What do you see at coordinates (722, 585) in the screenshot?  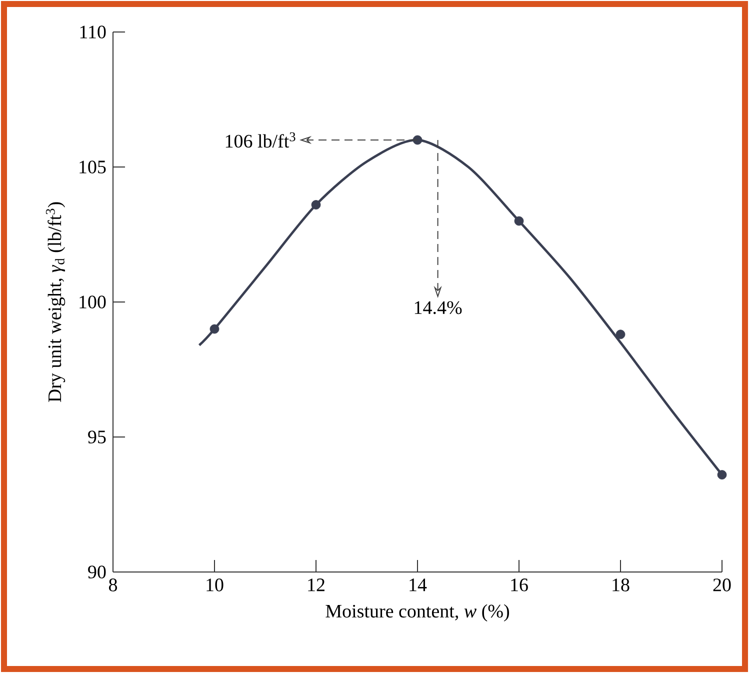 I see `x-tick-label: 20` at bounding box center [722, 585].